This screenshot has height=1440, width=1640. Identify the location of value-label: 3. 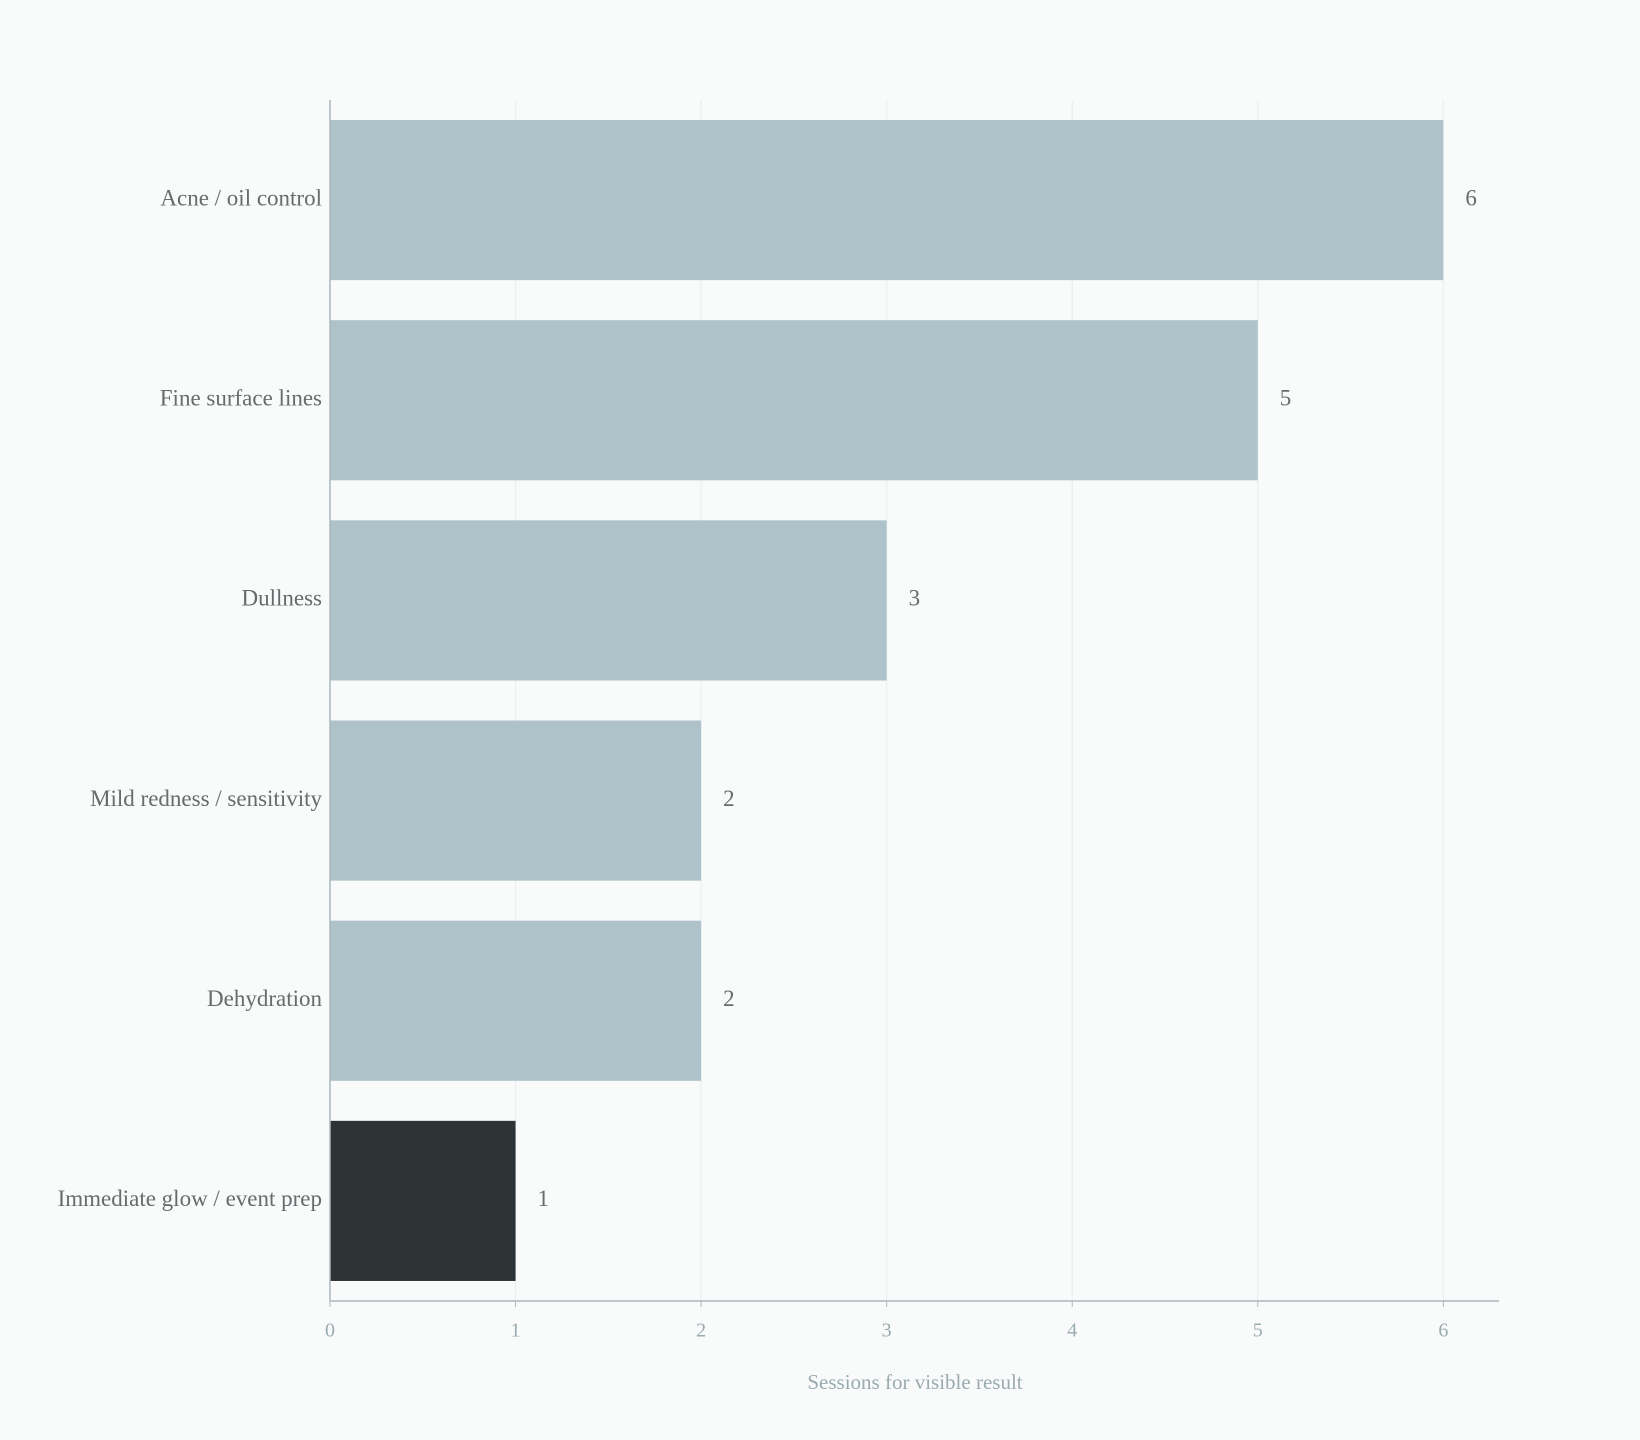
(915, 598).